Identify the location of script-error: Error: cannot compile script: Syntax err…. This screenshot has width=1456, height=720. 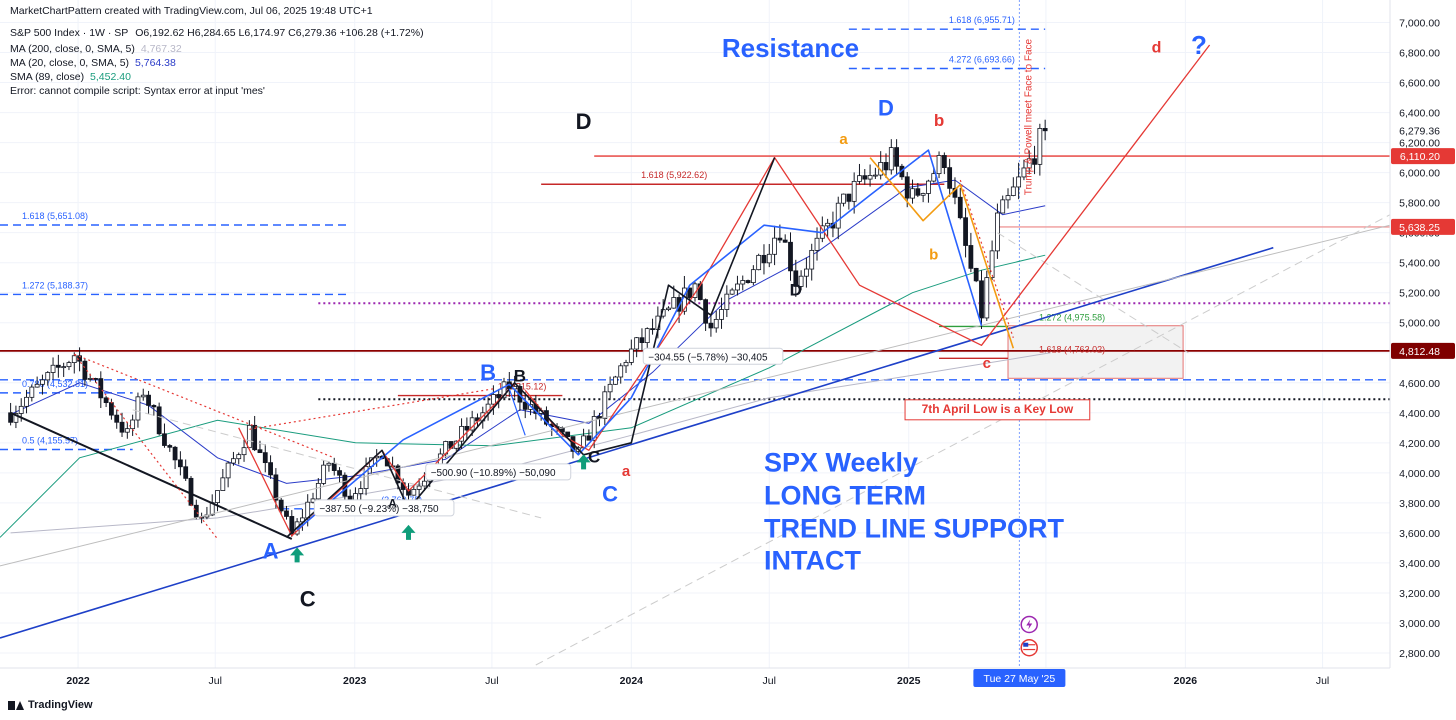
(137, 91).